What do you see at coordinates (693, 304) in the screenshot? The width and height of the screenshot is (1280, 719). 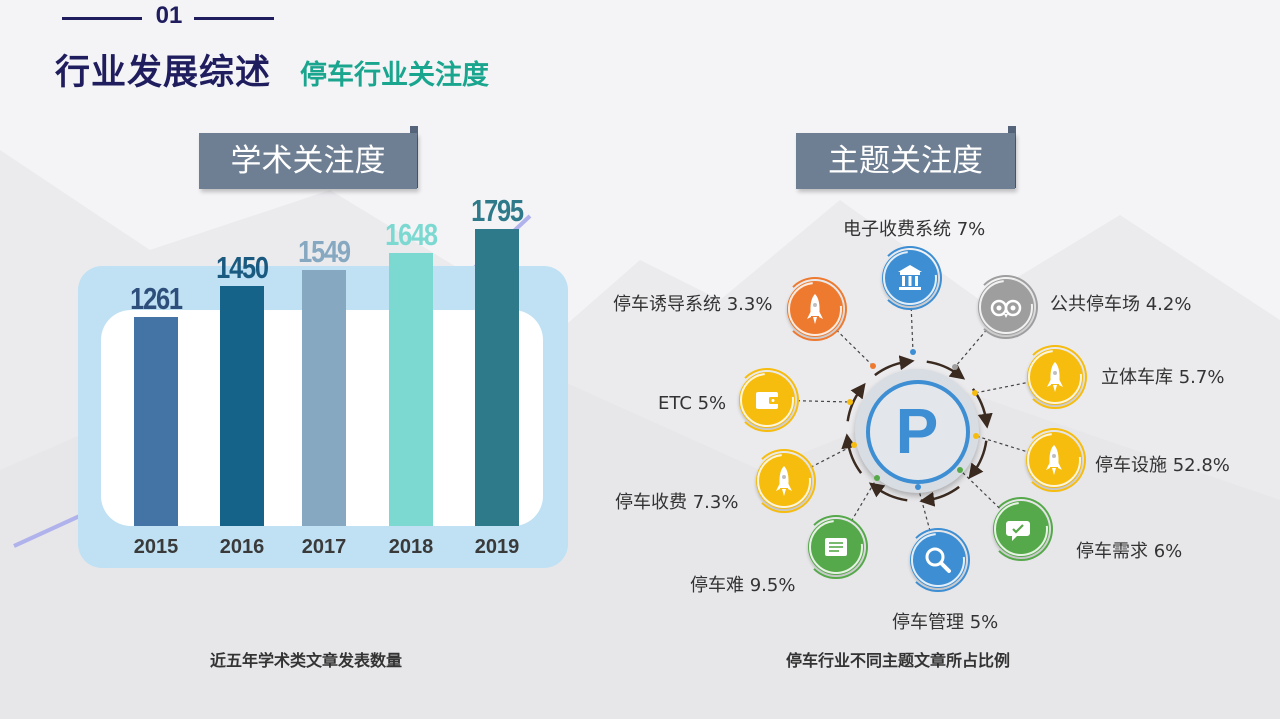 I see `topic-label: 停车诱导系统 3.3%` at bounding box center [693, 304].